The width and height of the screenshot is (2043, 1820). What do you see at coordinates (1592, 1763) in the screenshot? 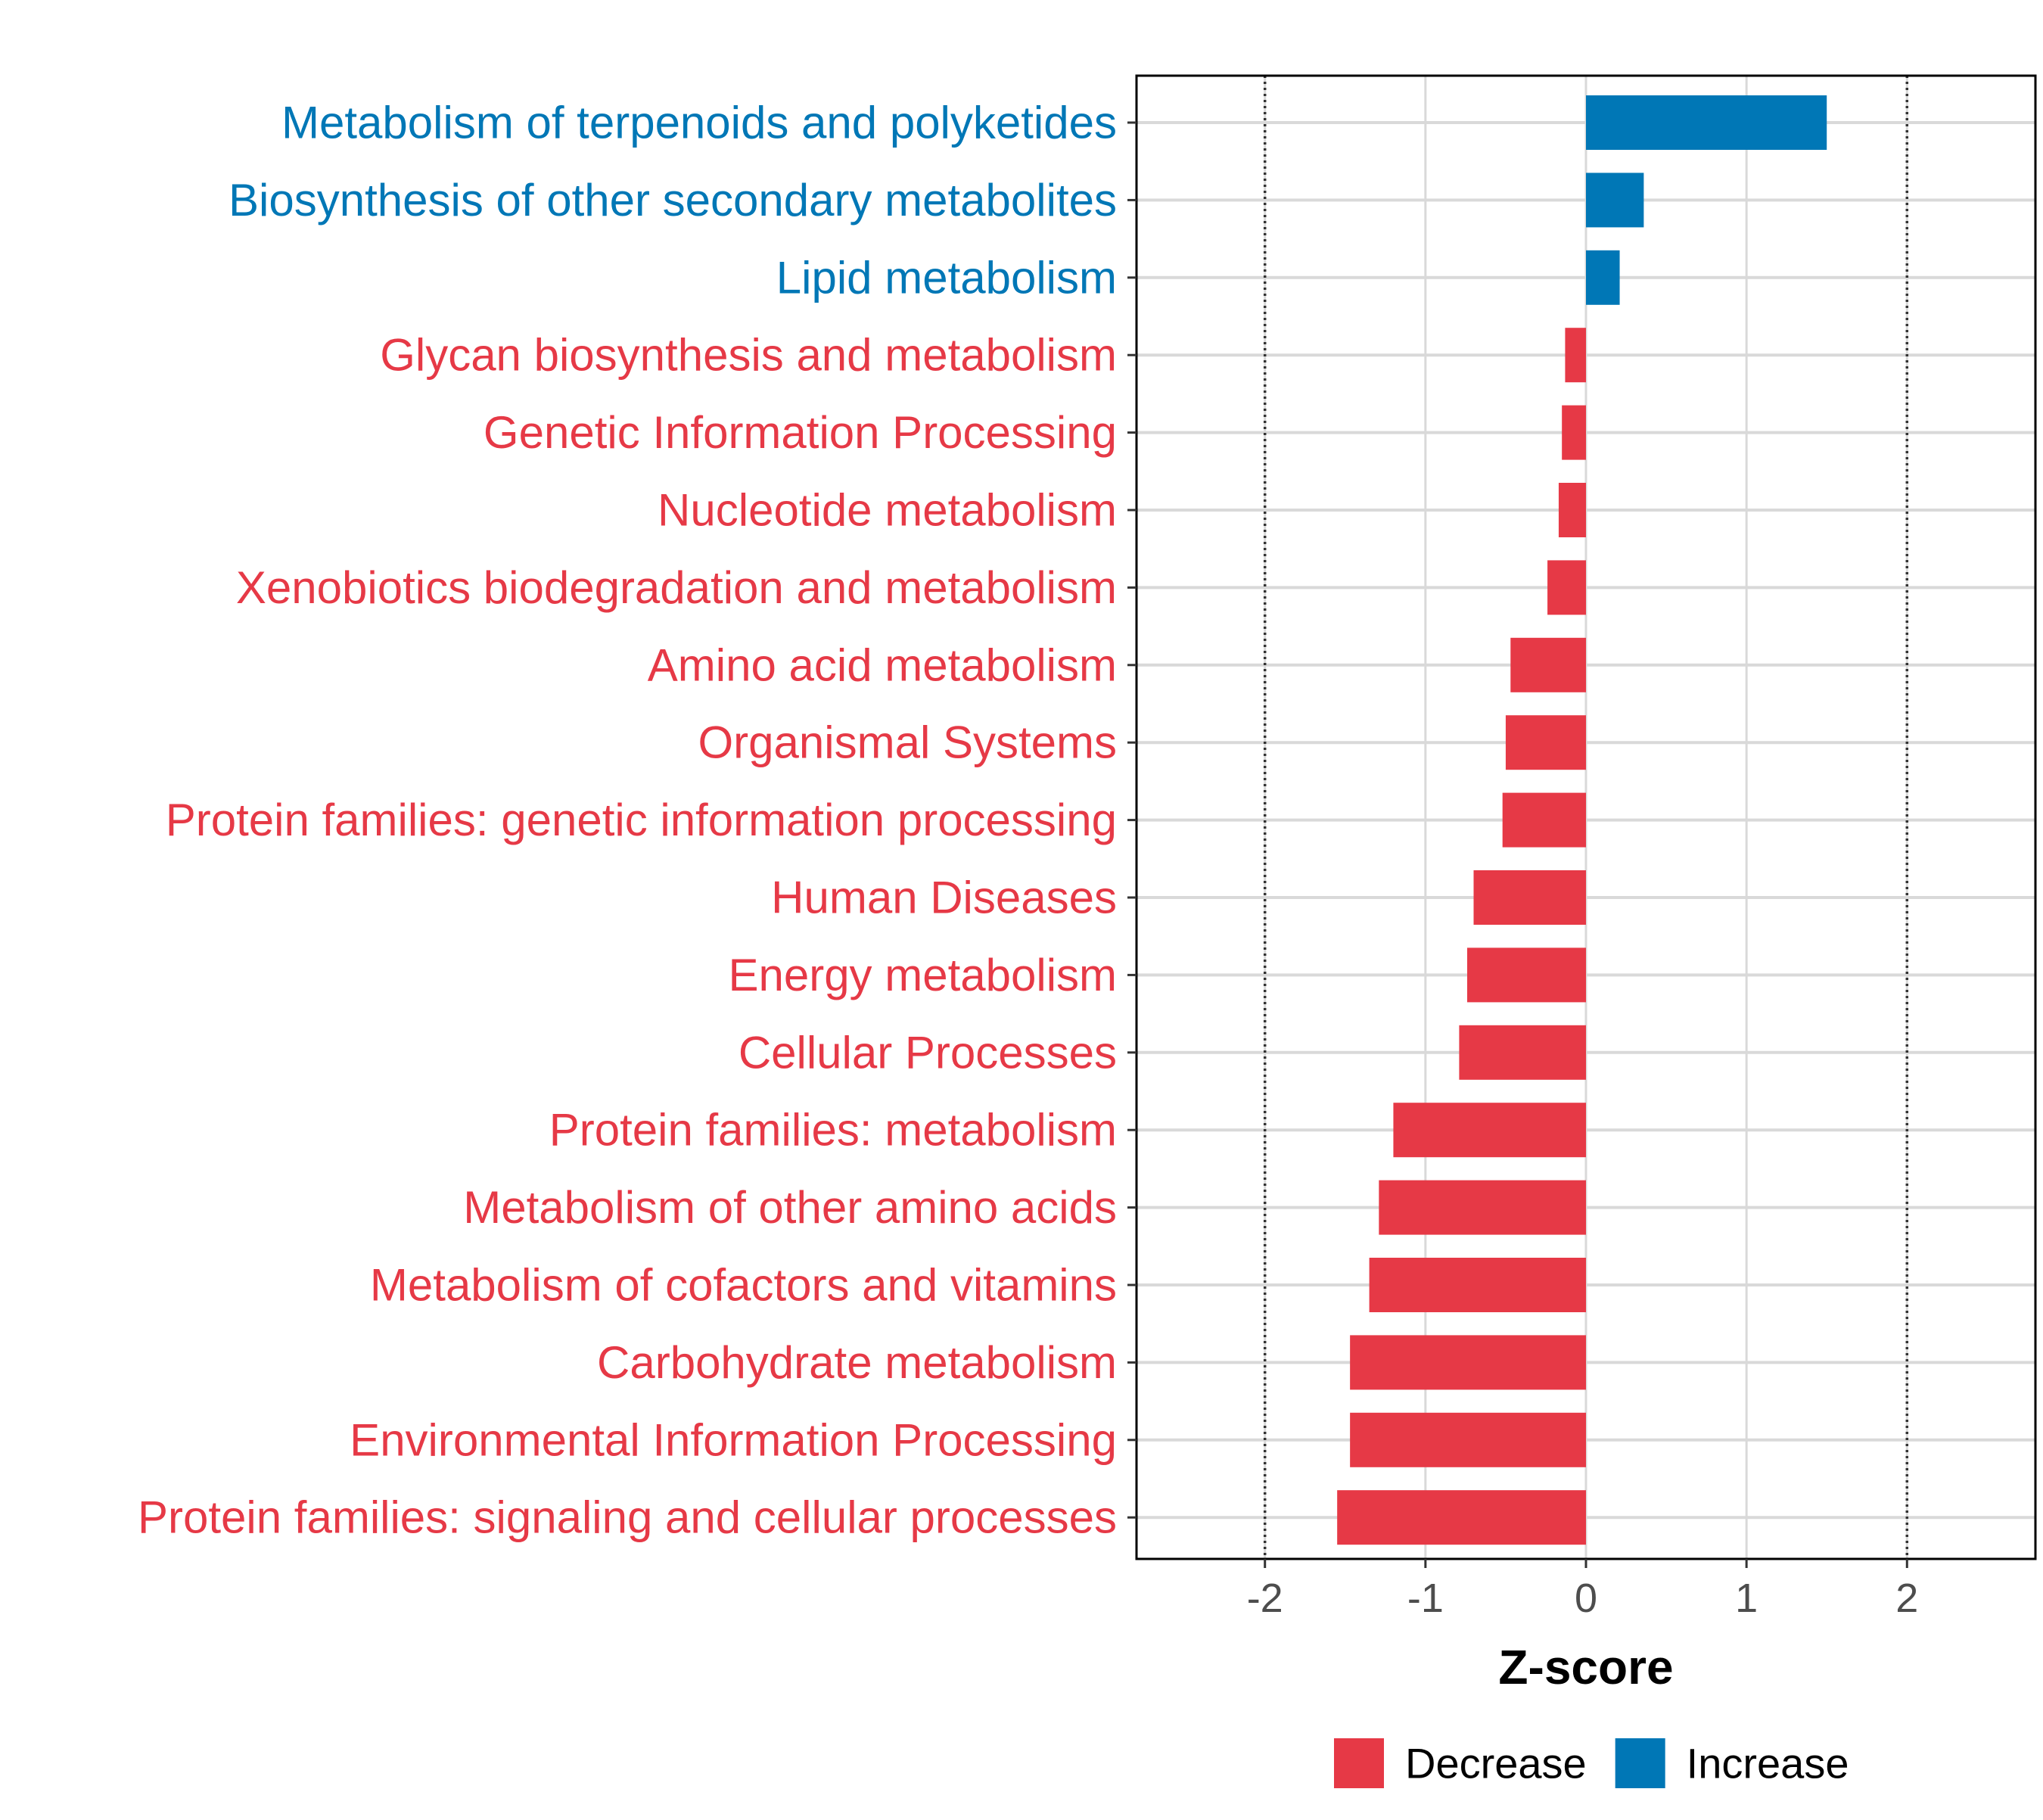
I see `legend: Decrease Increase` at bounding box center [1592, 1763].